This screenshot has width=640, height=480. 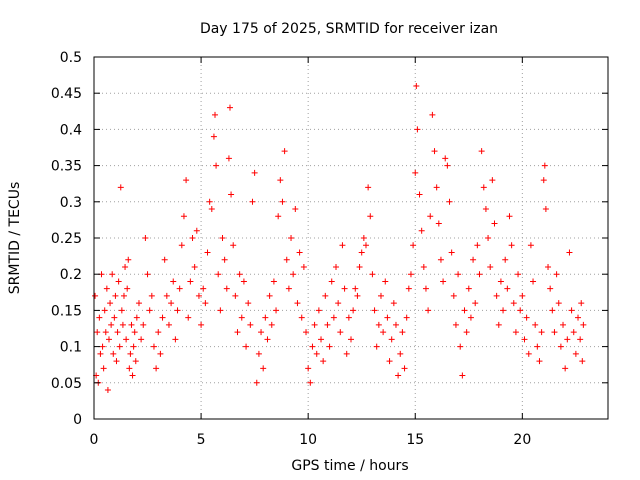 I want to click on y-tick-label: 0.05, so click(x=66, y=384).